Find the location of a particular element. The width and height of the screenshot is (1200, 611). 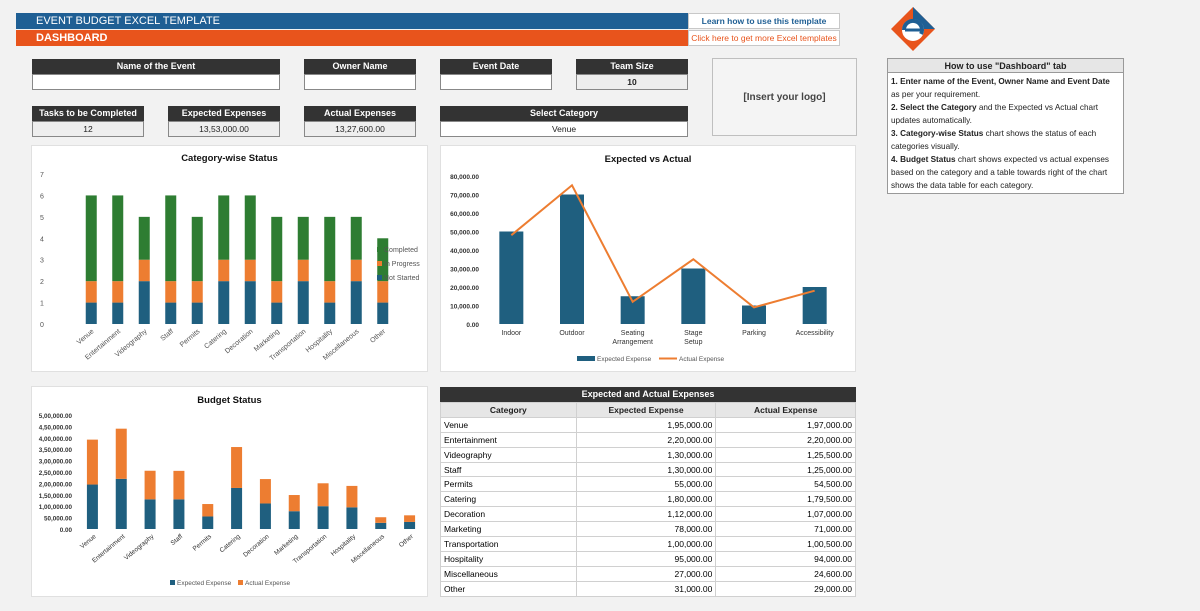

event-name-field: Name of the Event is located at coordinates (156, 74).